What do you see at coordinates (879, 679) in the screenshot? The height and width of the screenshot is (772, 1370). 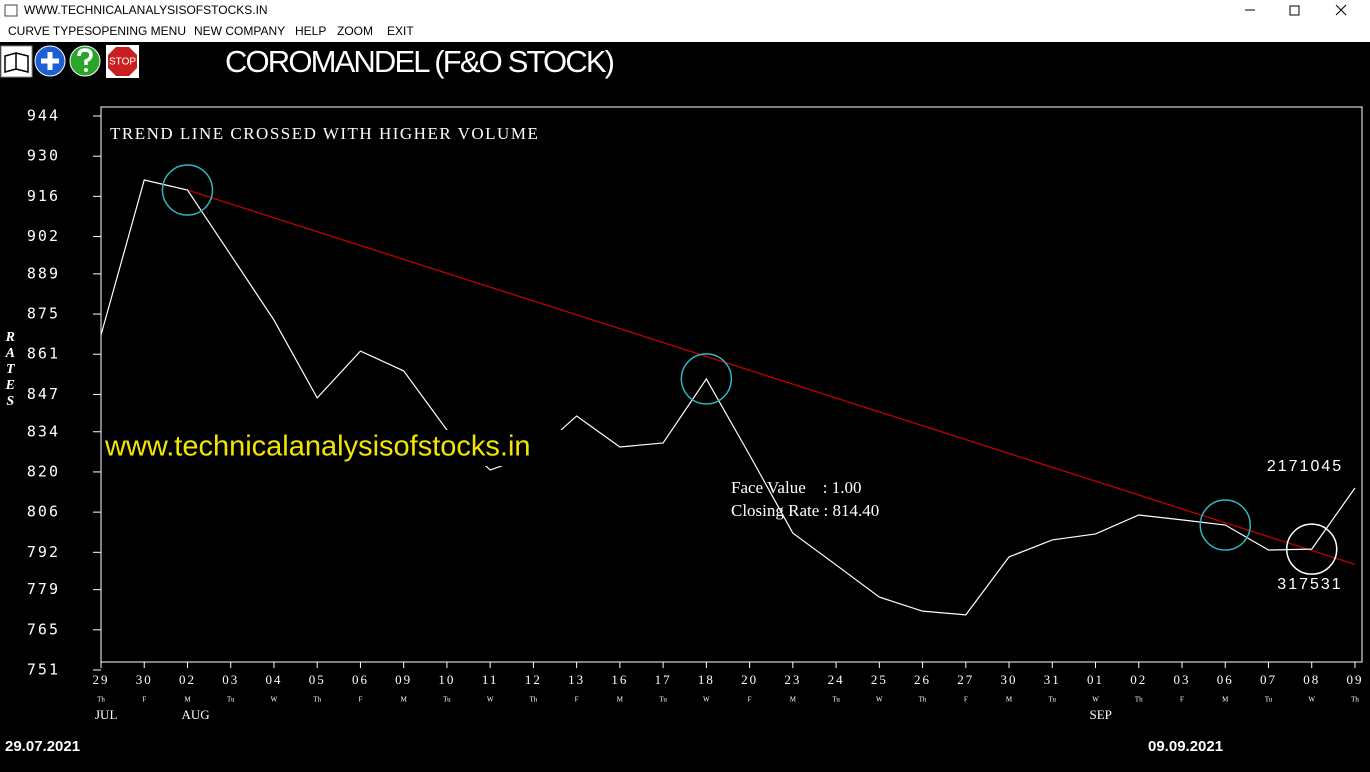 I see `x-tick-label: 25` at bounding box center [879, 679].